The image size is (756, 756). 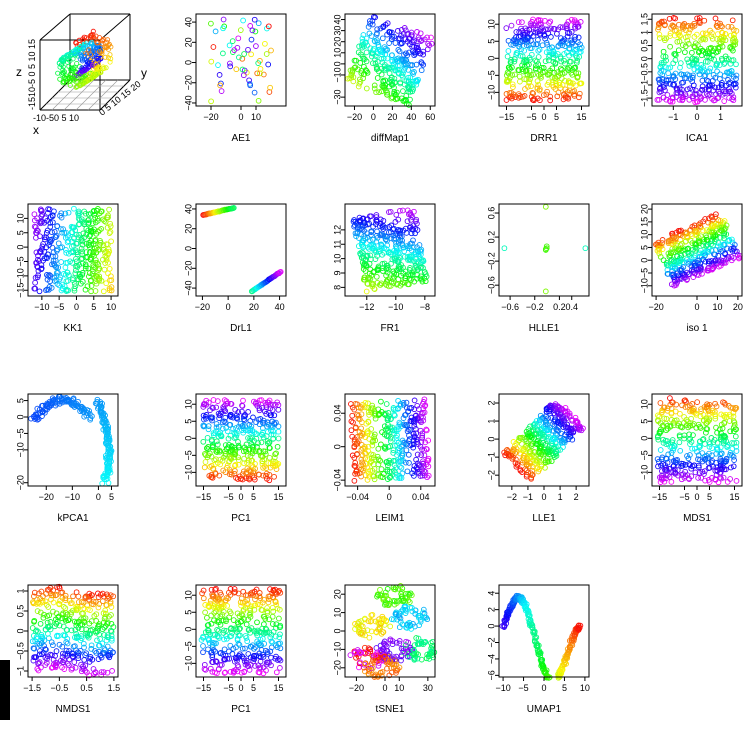 What do you see at coordinates (581, 117) in the screenshot?
I see `x-tick-label-4: 15` at bounding box center [581, 117].